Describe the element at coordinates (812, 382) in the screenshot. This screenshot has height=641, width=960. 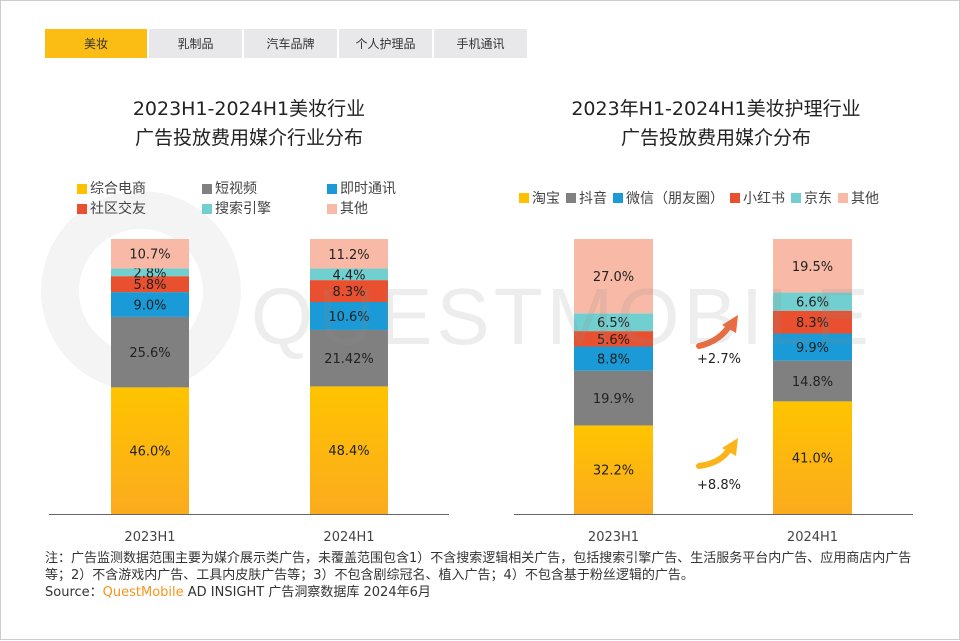
I see `data-label: 14.8%` at that location.